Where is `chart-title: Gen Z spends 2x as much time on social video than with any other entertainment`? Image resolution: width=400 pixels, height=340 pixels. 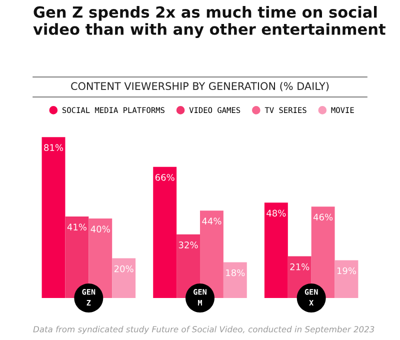
chart-title: Gen Z spends 2x as much time on social video than with any other entertainment is located at coordinates (209, 22).